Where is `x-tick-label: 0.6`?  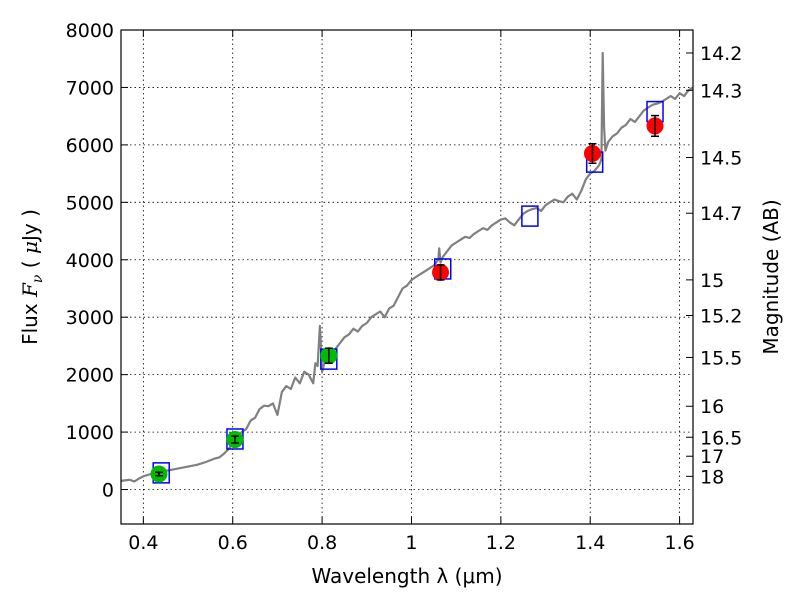 x-tick-label: 0.6 is located at coordinates (233, 543).